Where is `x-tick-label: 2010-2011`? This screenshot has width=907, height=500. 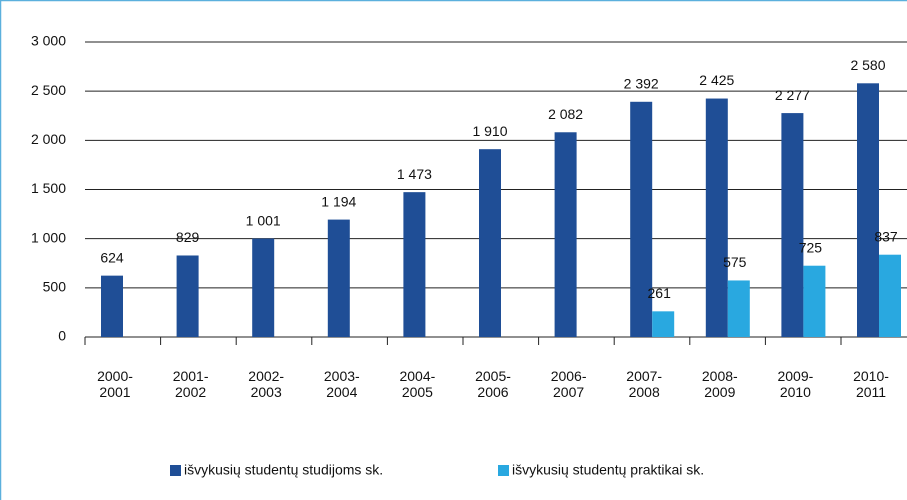 x-tick-label: 2010-2011 is located at coordinates (871, 384).